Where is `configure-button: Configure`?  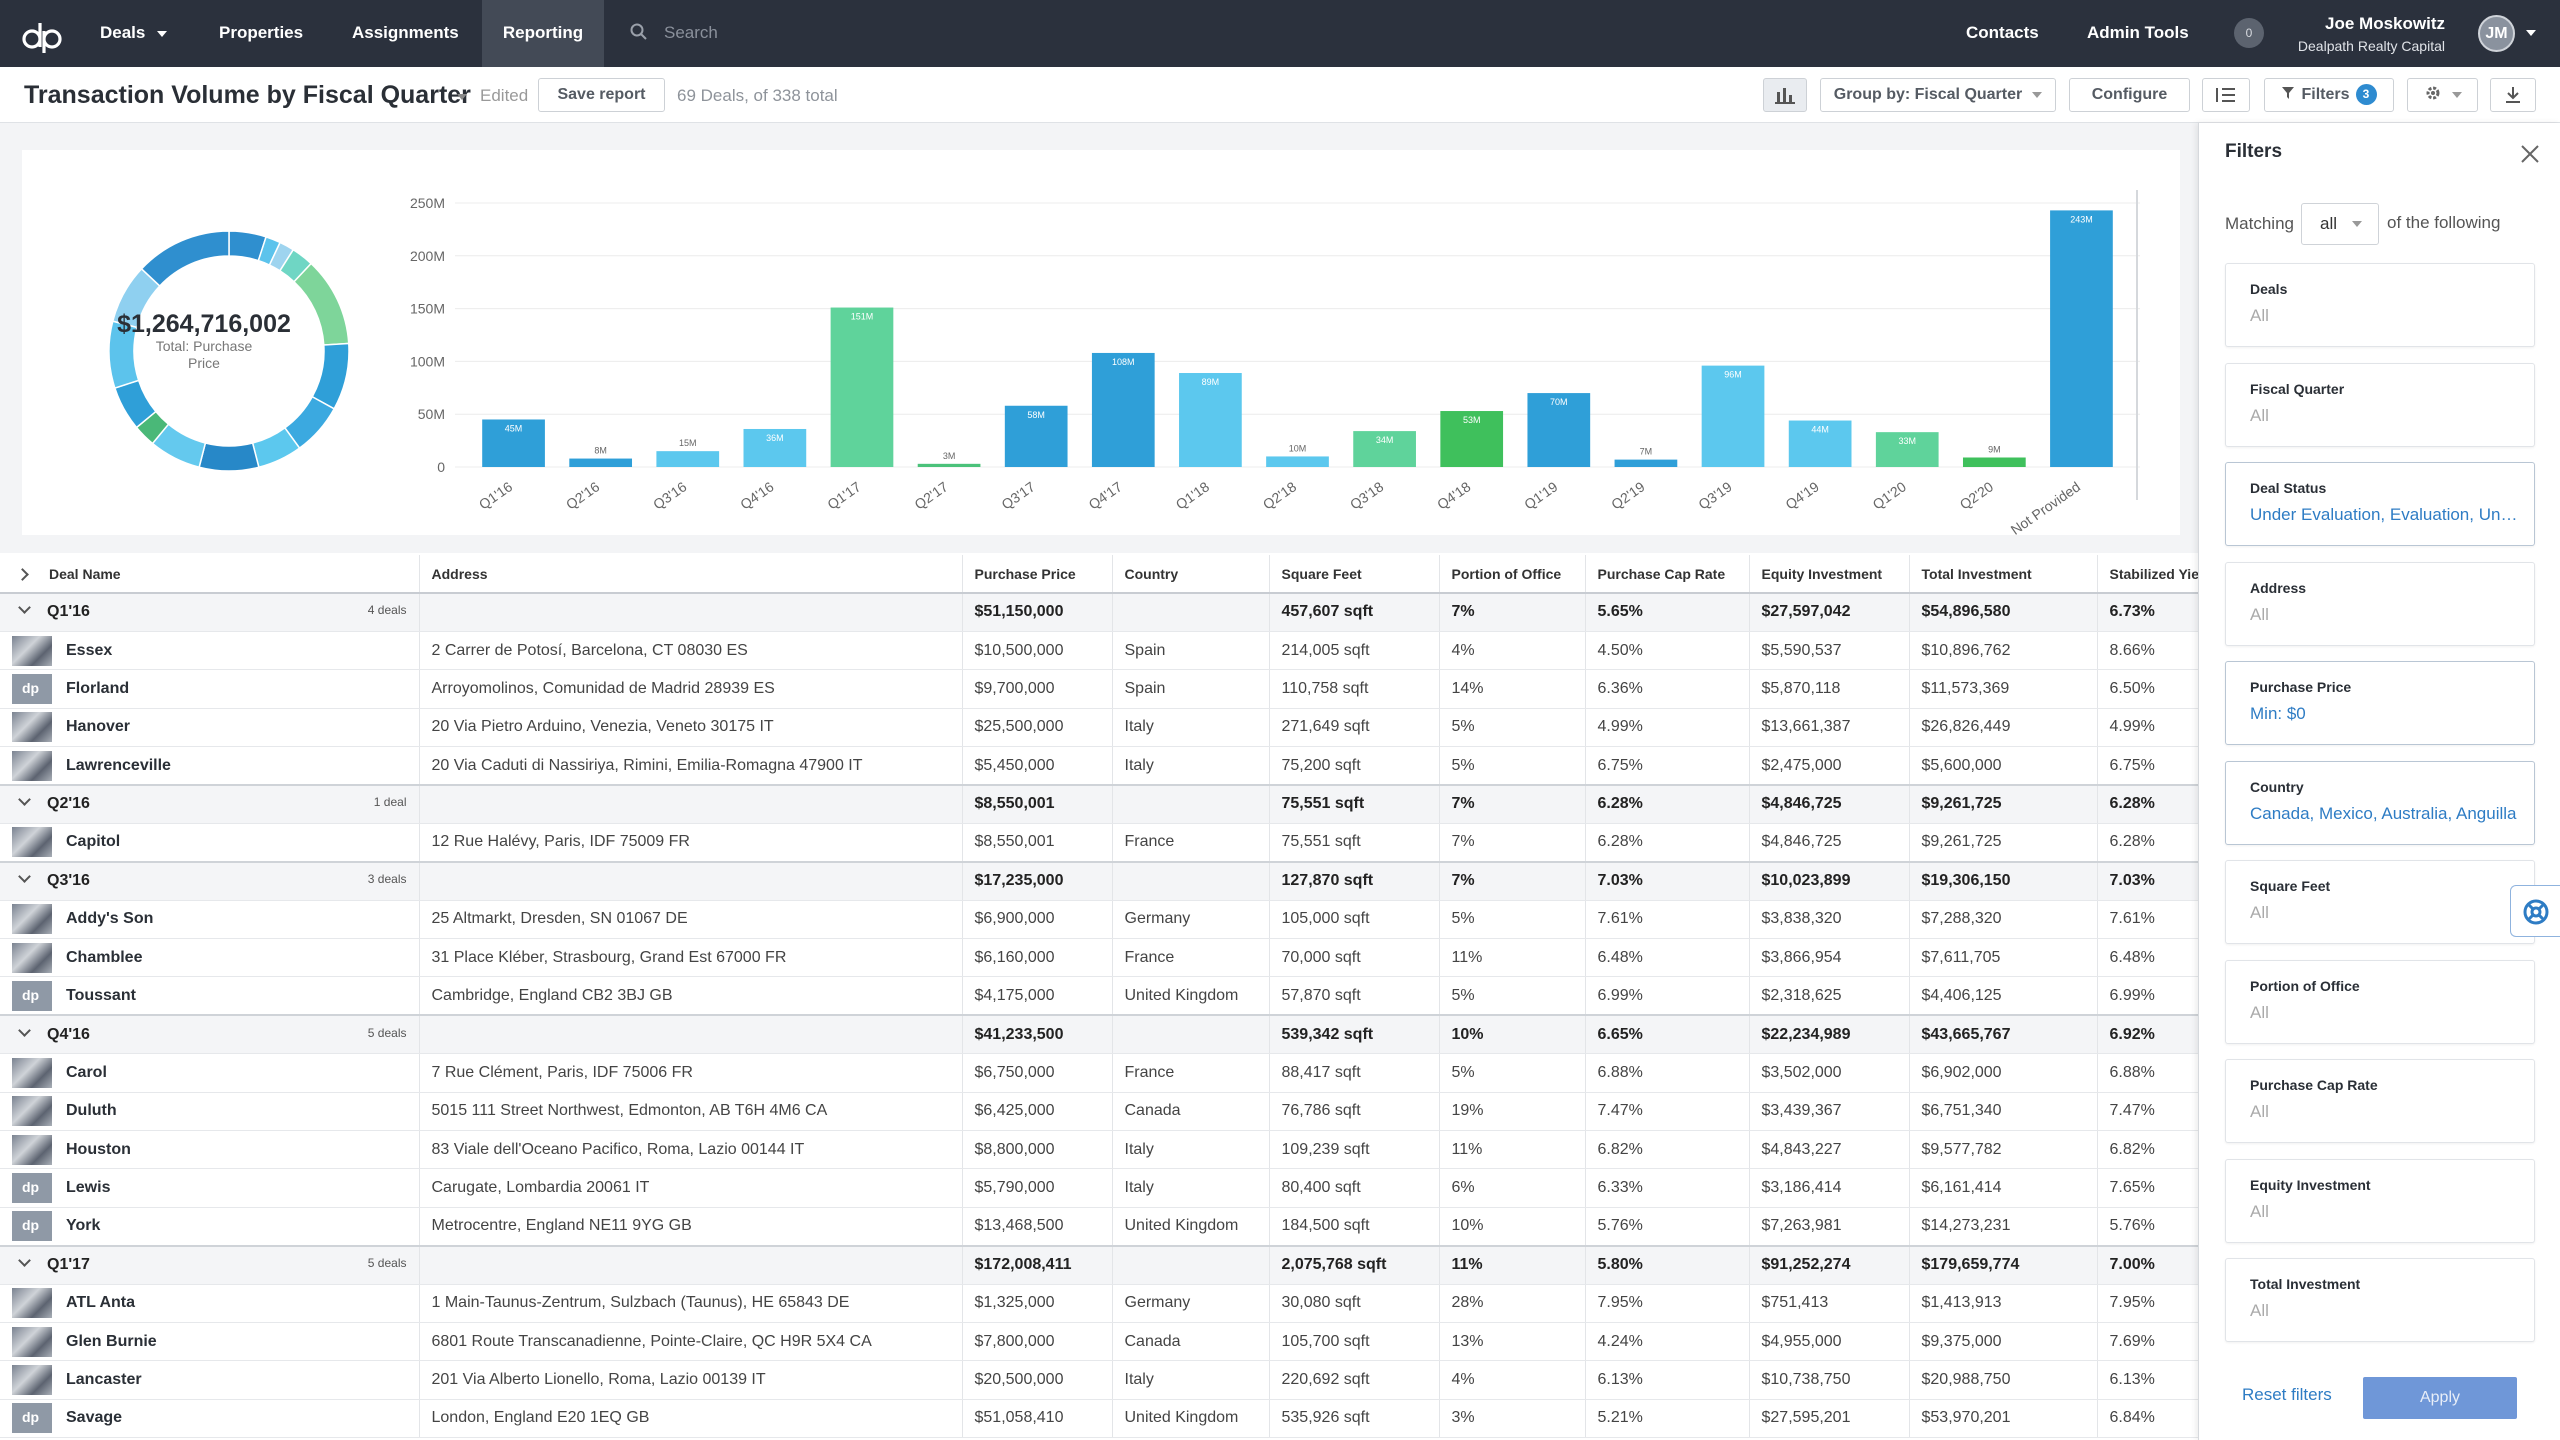
configure-button: Configure is located at coordinates (2129, 95).